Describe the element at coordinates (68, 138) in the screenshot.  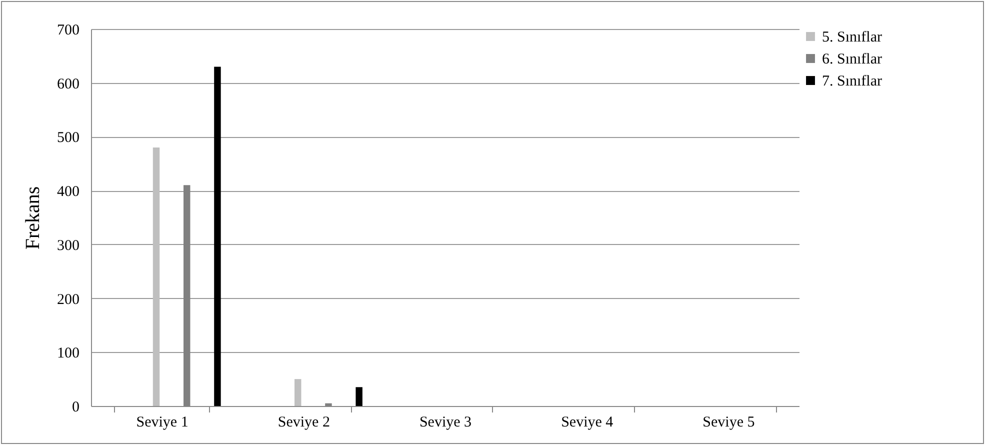
I see `y-tick-label: 500` at that location.